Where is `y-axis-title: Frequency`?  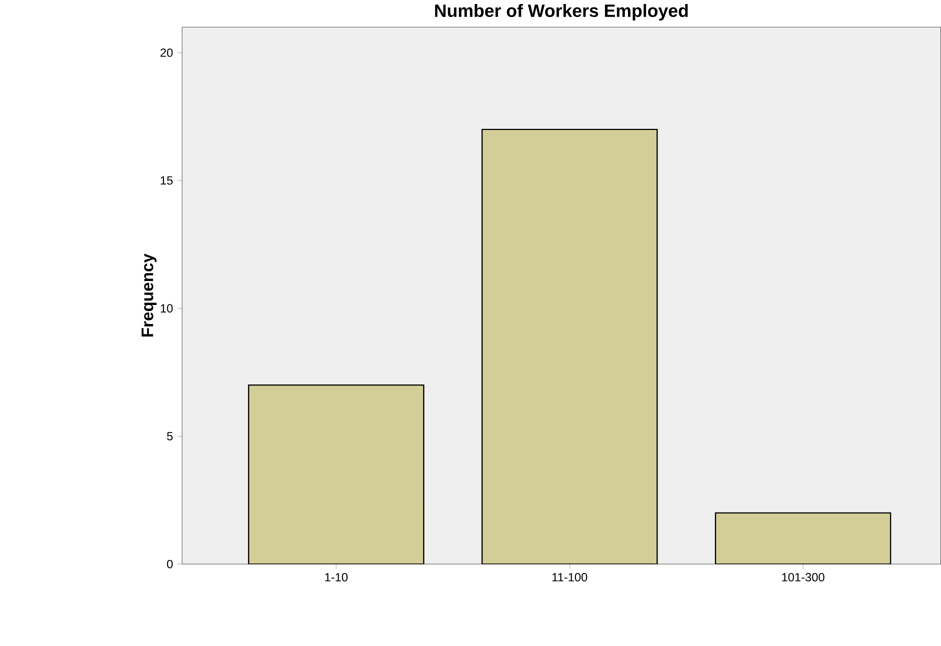 y-axis-title: Frequency is located at coordinates (149, 295).